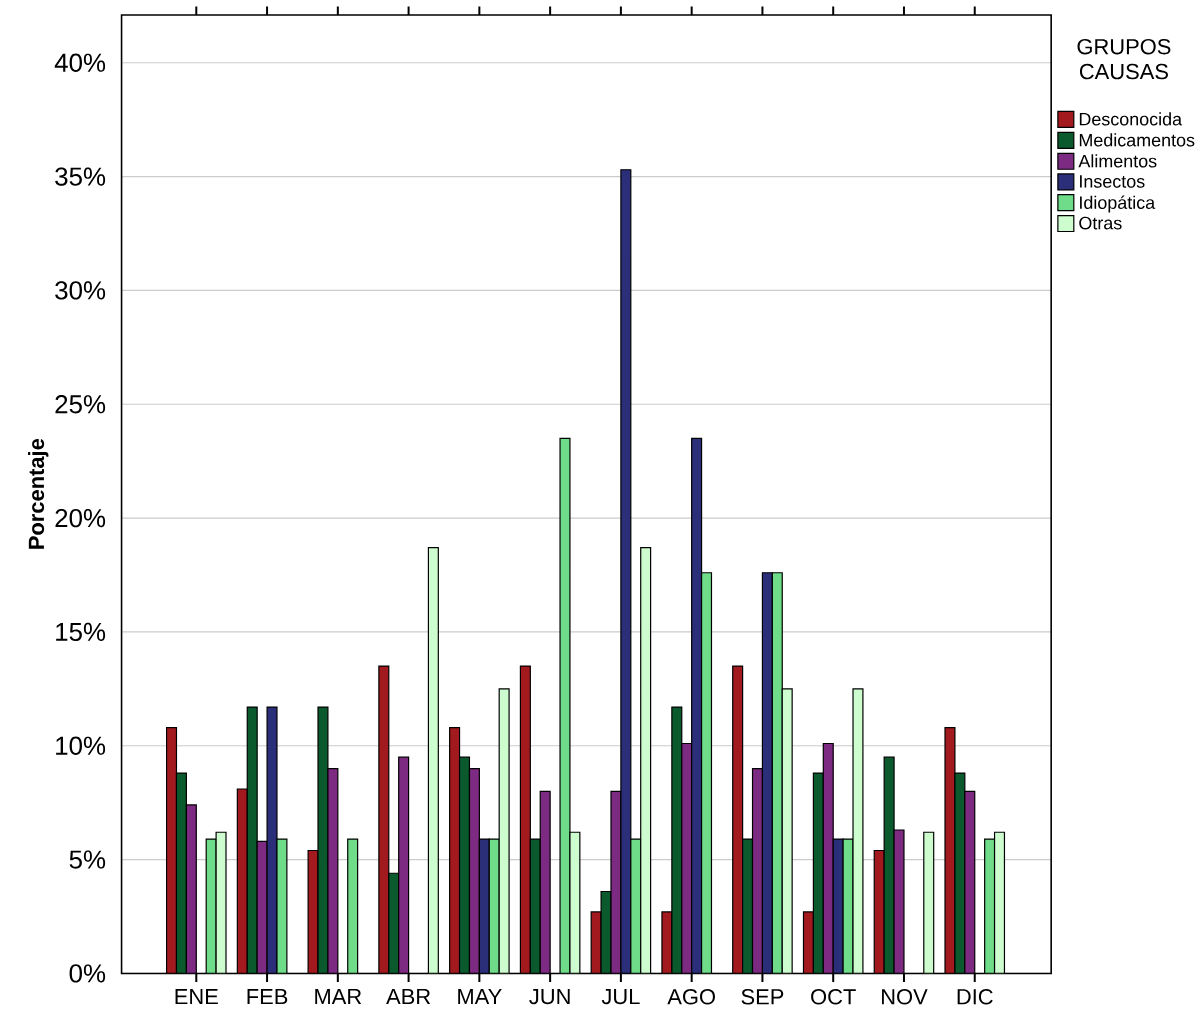 The height and width of the screenshot is (1024, 1201). What do you see at coordinates (905, 996) in the screenshot?
I see `x-tick-label: NOV` at bounding box center [905, 996].